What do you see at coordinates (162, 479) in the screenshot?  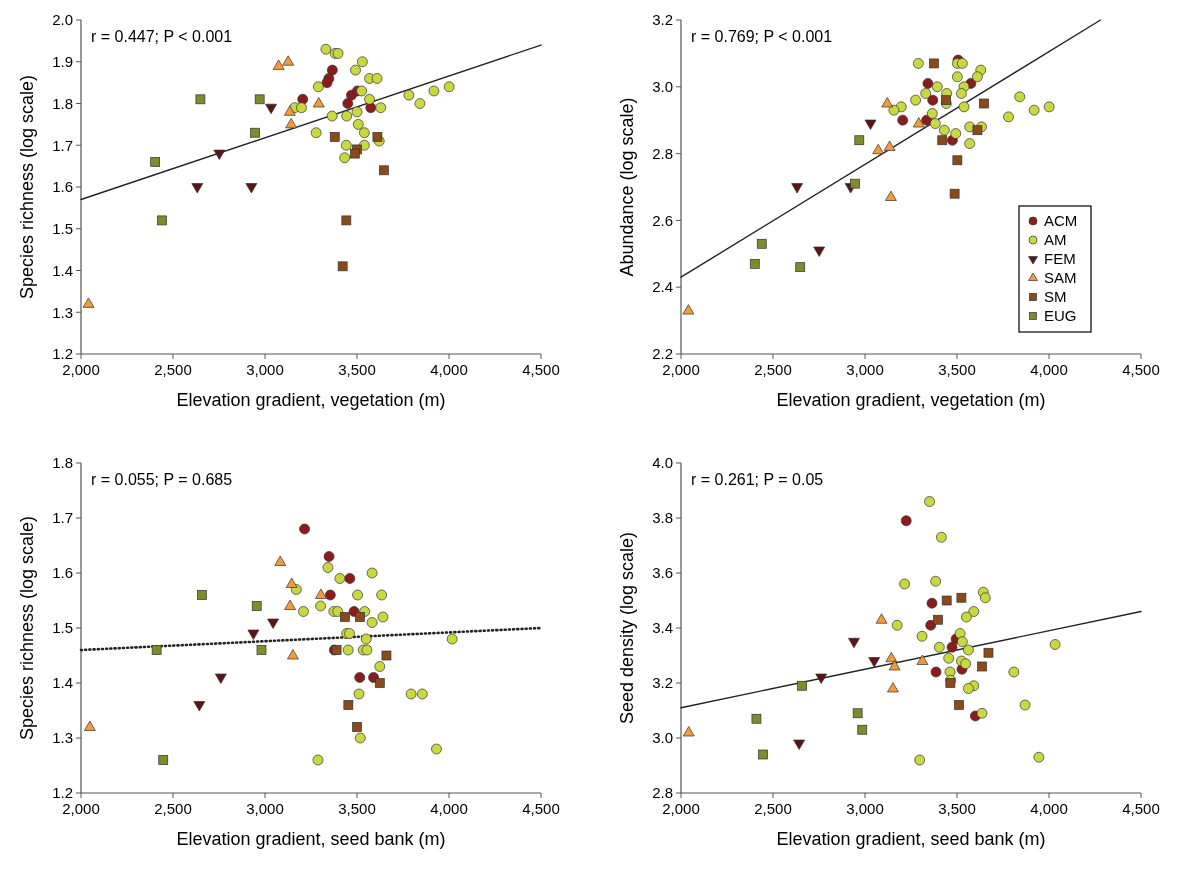 I see `annotation: r = 0.055; P = 0.685` at bounding box center [162, 479].